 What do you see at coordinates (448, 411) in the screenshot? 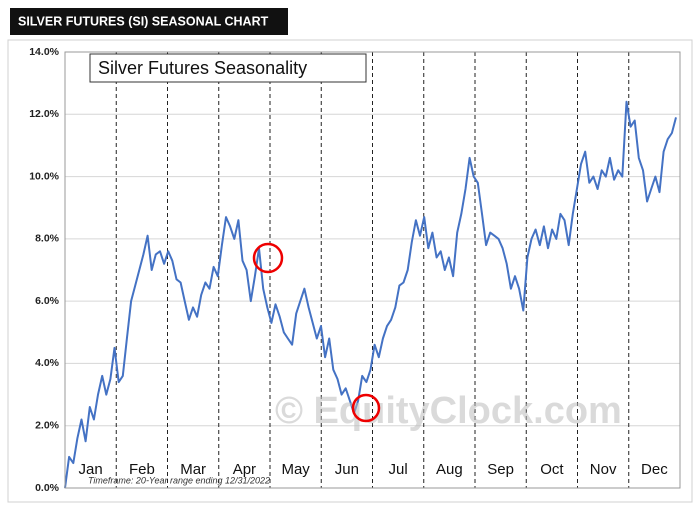
I see `watermark: © EquityClock.com` at bounding box center [448, 411].